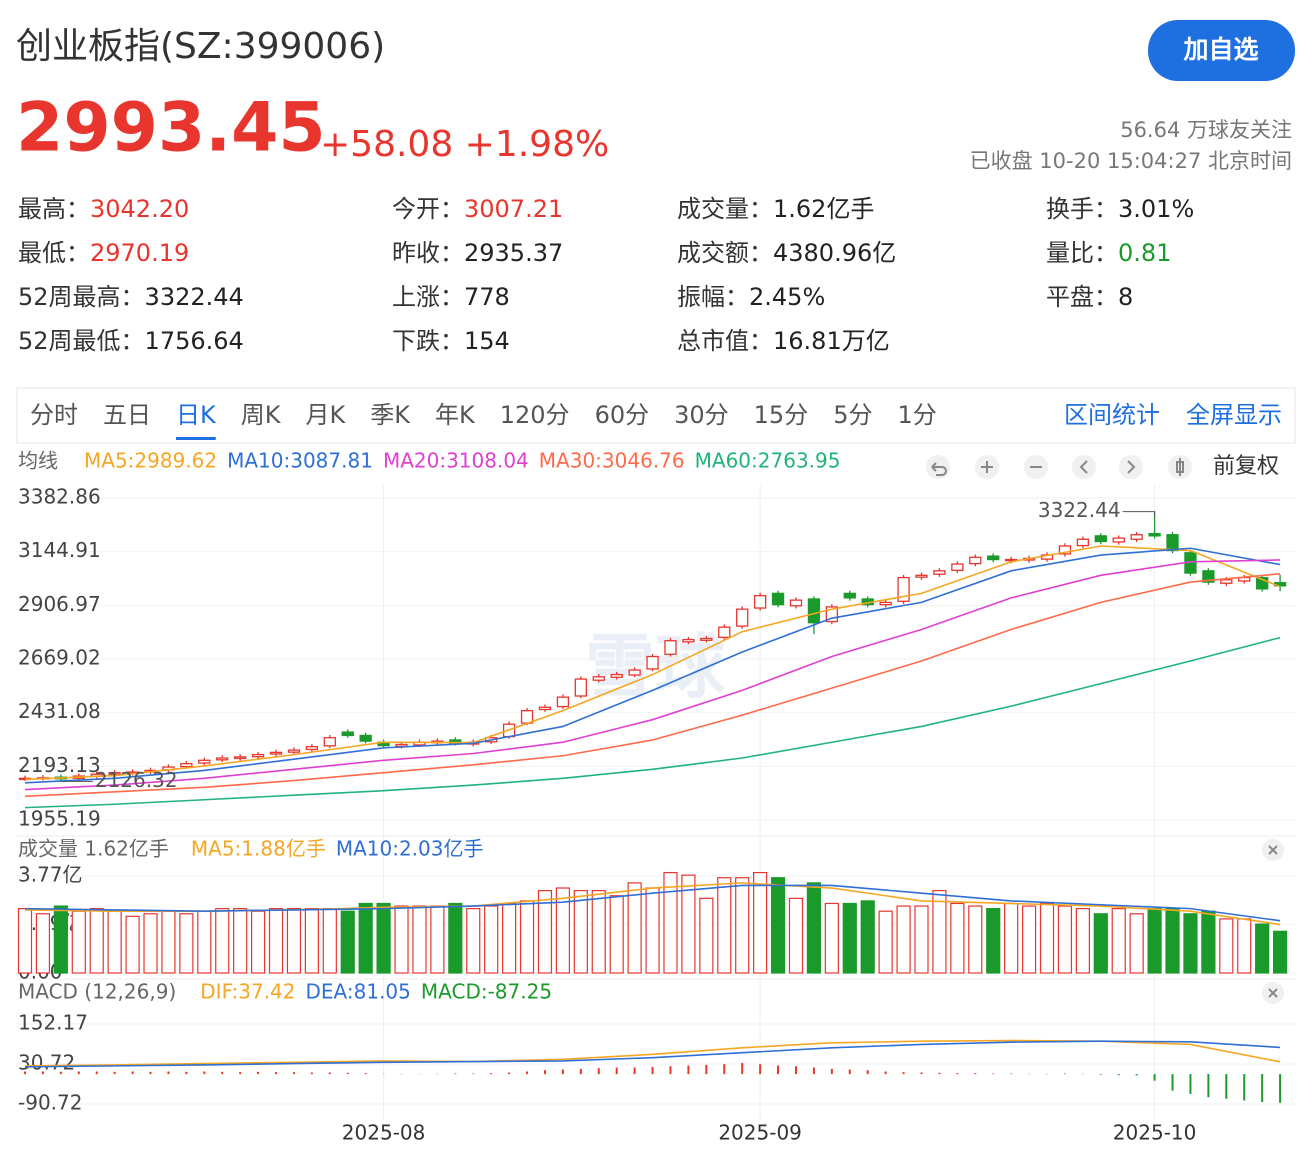  What do you see at coordinates (781, 415) in the screenshot?
I see `tab: 15分` at bounding box center [781, 415].